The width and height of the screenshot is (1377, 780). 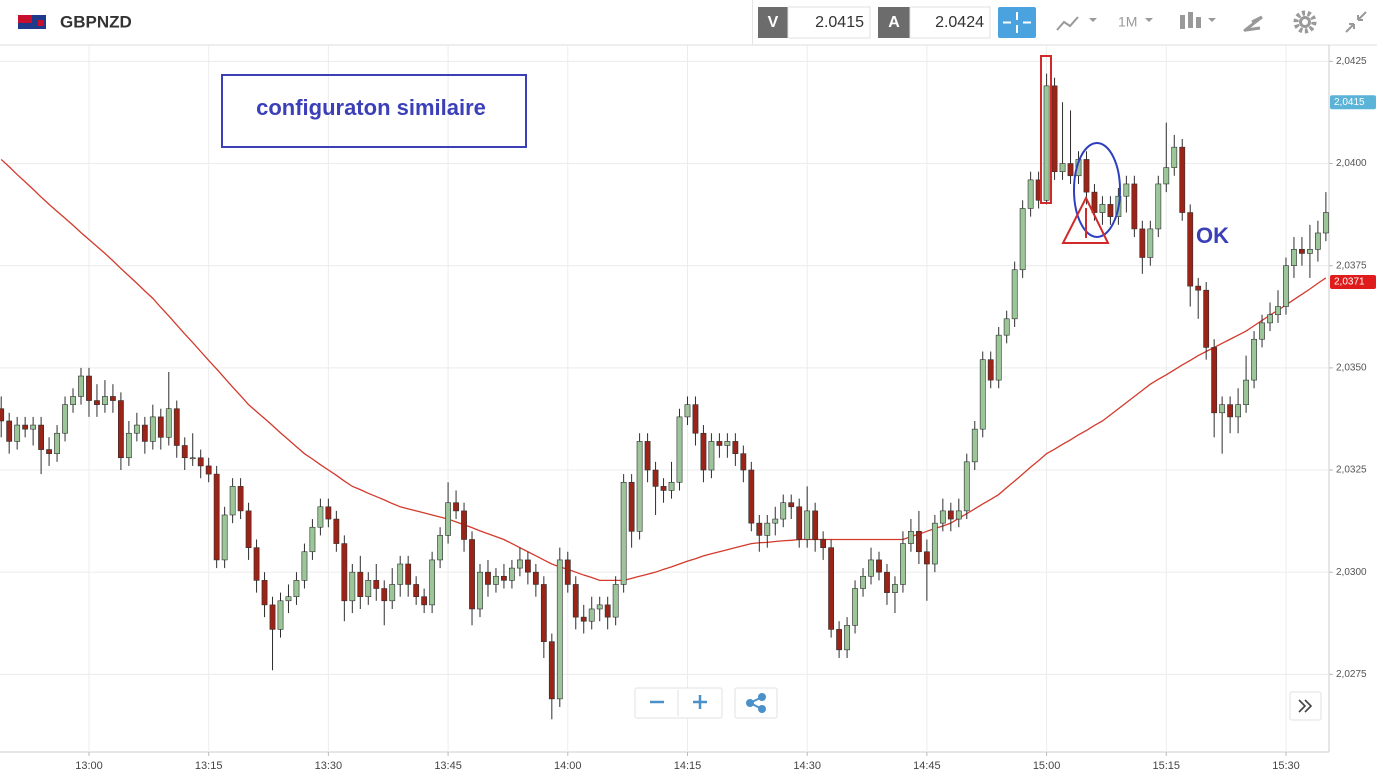 What do you see at coordinates (1351, 470) in the screenshot?
I see `y-tick-label: 2,0325` at bounding box center [1351, 470].